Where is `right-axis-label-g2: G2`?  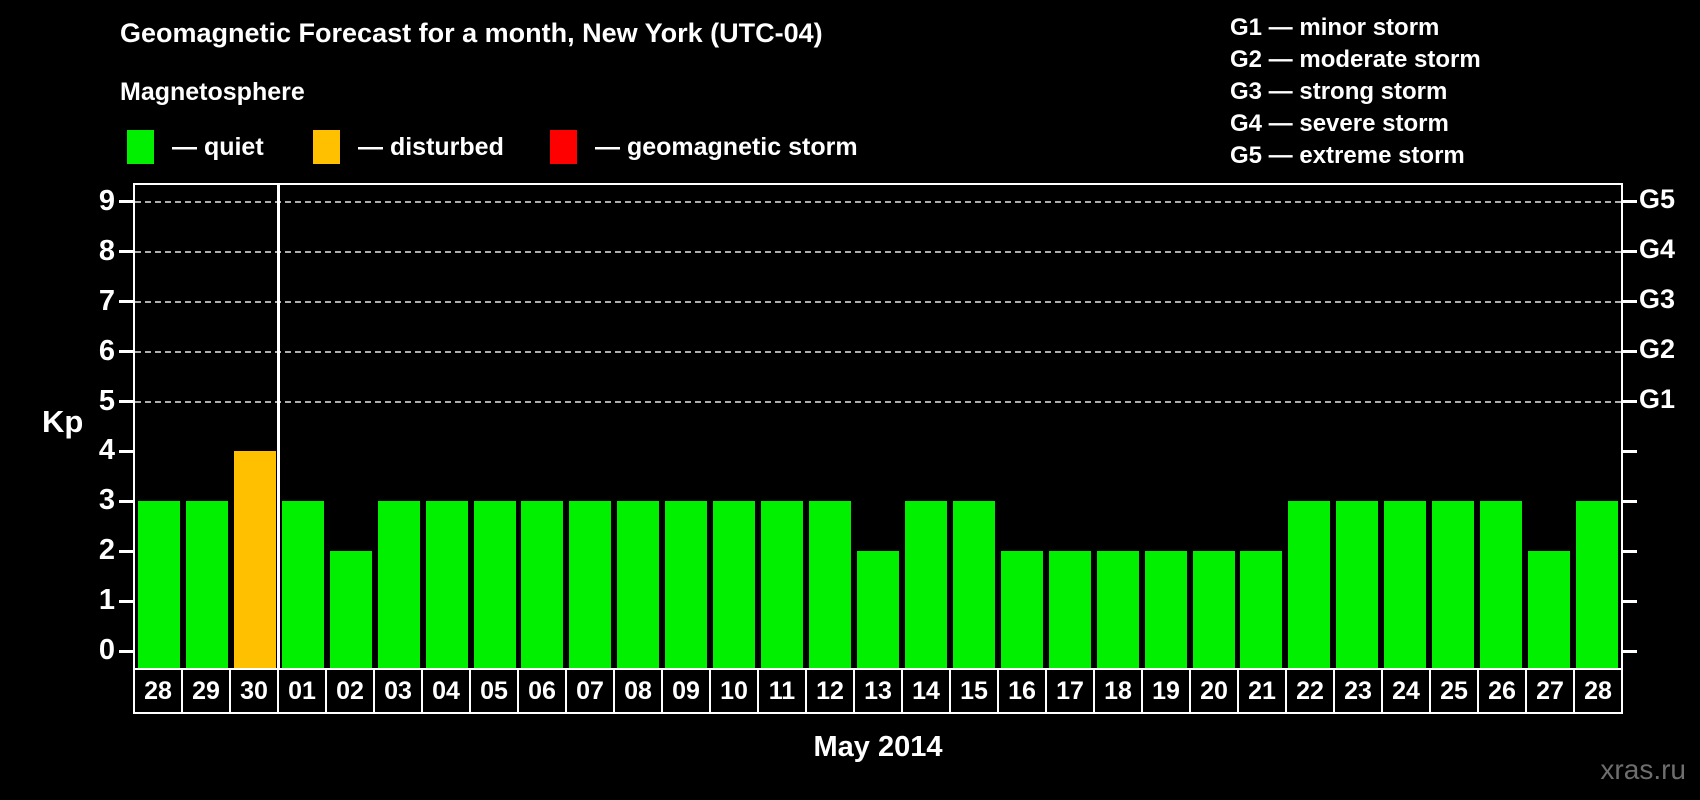 right-axis-label-g2: G2 is located at coordinates (1657, 348).